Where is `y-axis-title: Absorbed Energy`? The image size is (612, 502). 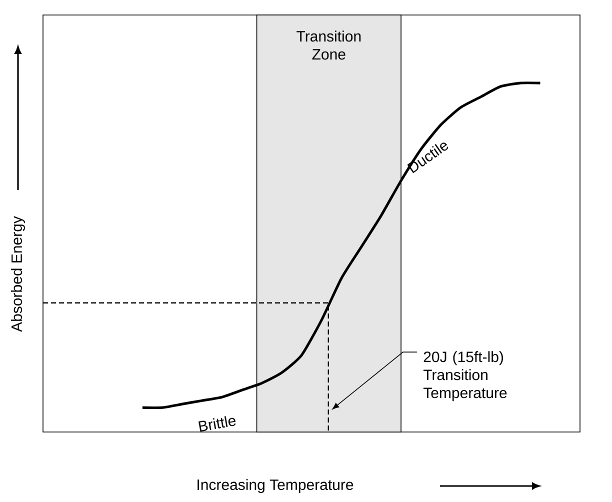 y-axis-title: Absorbed Energy is located at coordinates (18, 274).